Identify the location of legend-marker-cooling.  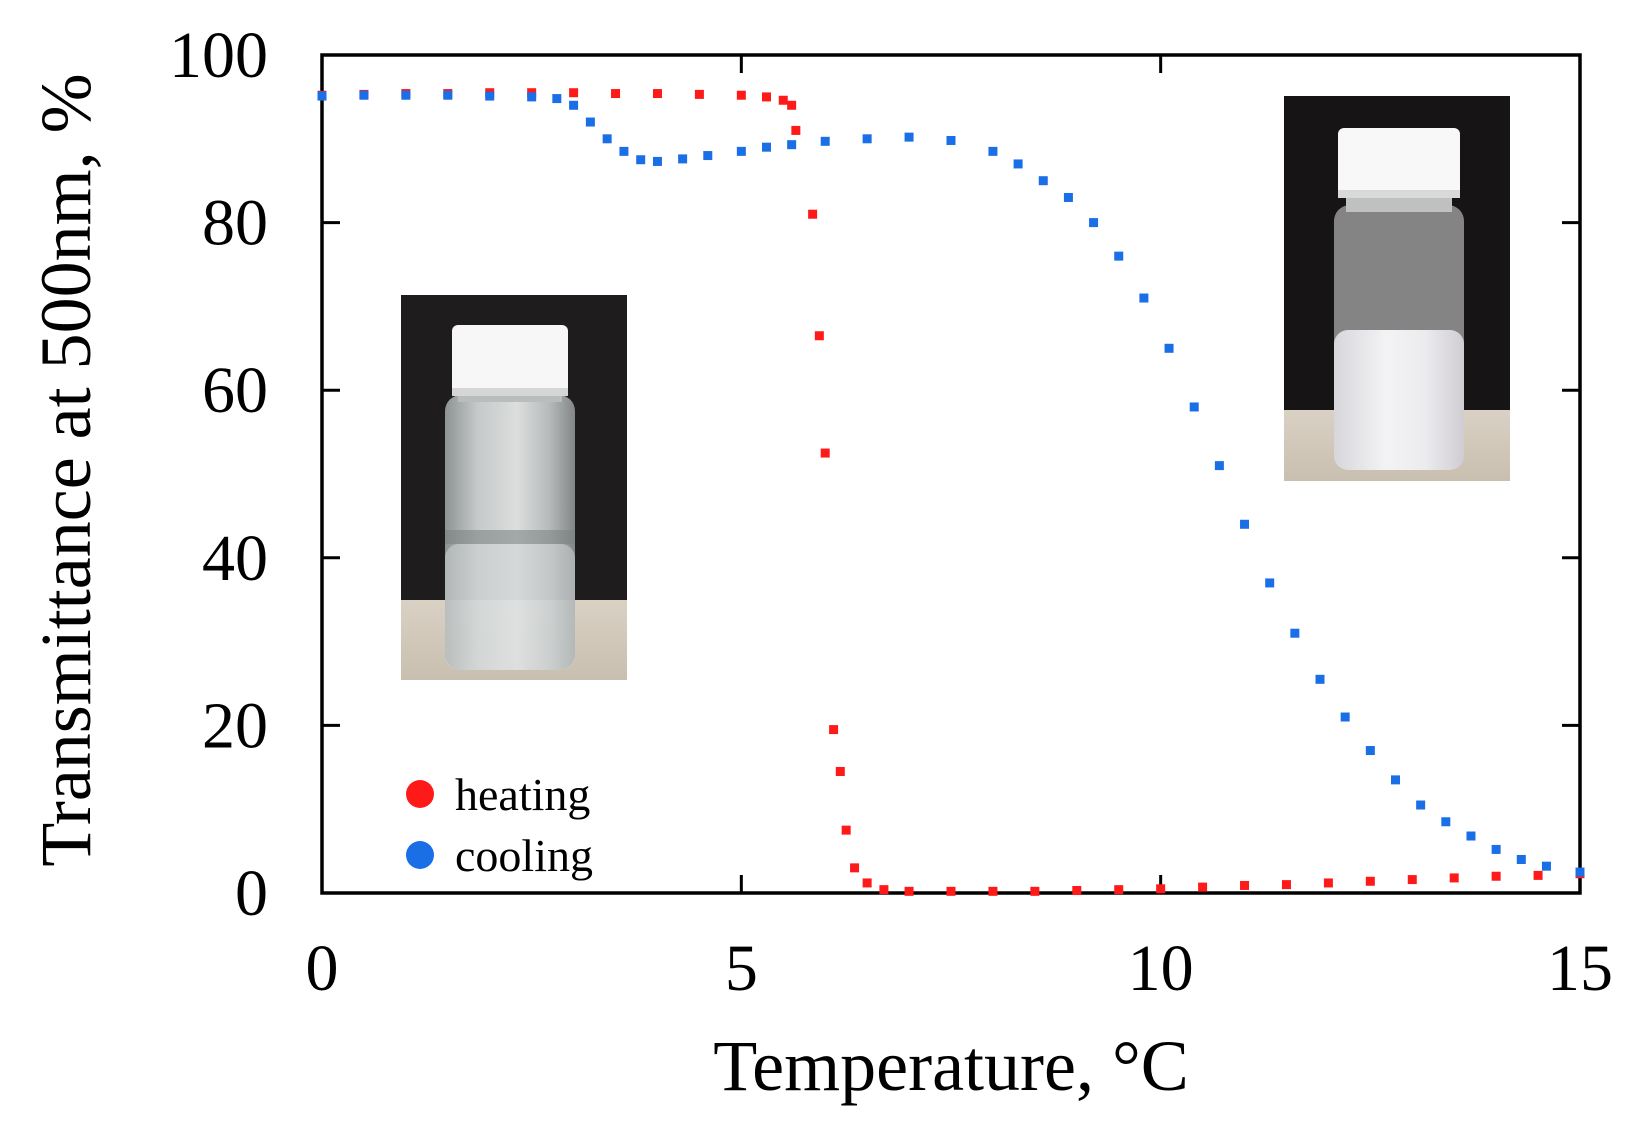
(420, 855).